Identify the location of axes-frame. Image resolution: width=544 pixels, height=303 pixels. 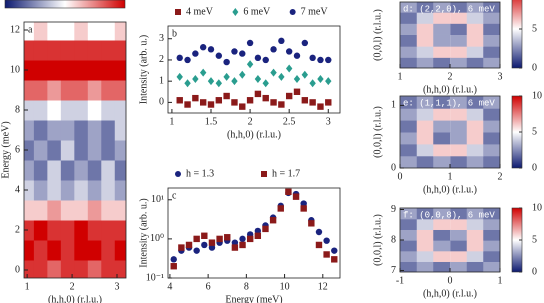
(254, 233).